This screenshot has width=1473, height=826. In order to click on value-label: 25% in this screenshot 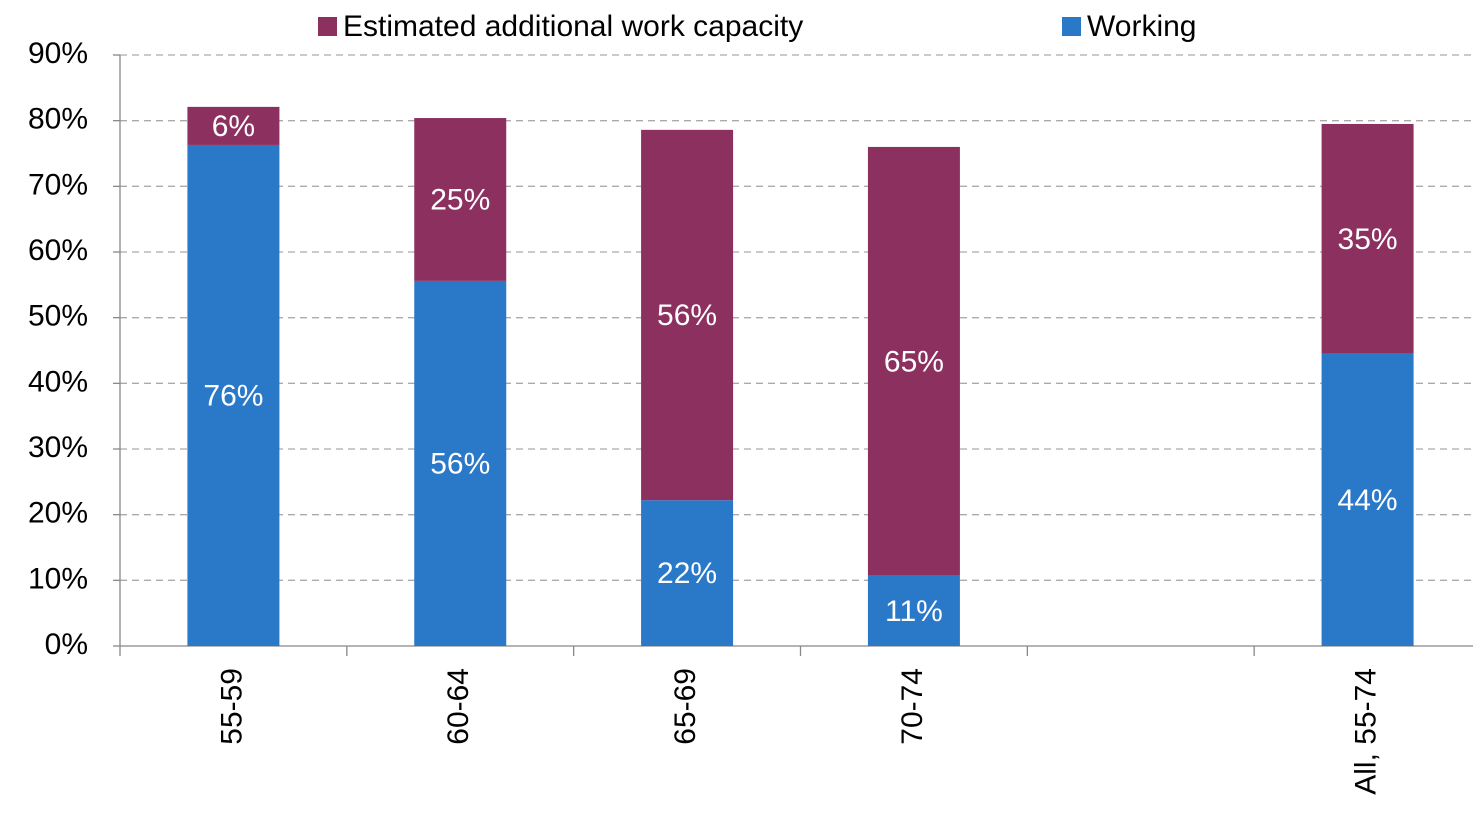, I will do `click(460, 199)`.